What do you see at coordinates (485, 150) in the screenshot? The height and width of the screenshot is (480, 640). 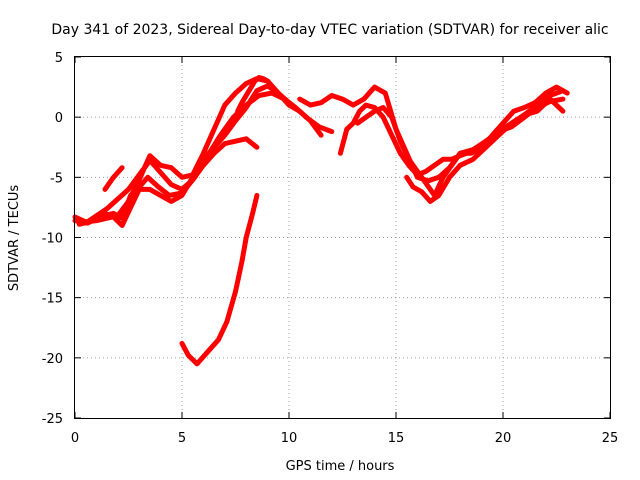 I see `series-line-s11` at bounding box center [485, 150].